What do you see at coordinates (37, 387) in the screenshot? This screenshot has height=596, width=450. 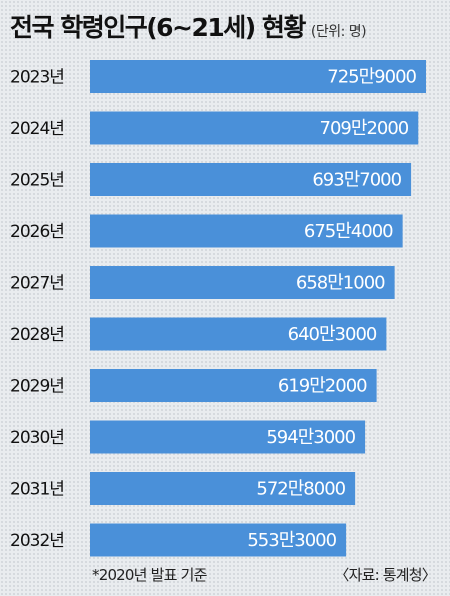 I see `category-label: 2029년` at bounding box center [37, 387].